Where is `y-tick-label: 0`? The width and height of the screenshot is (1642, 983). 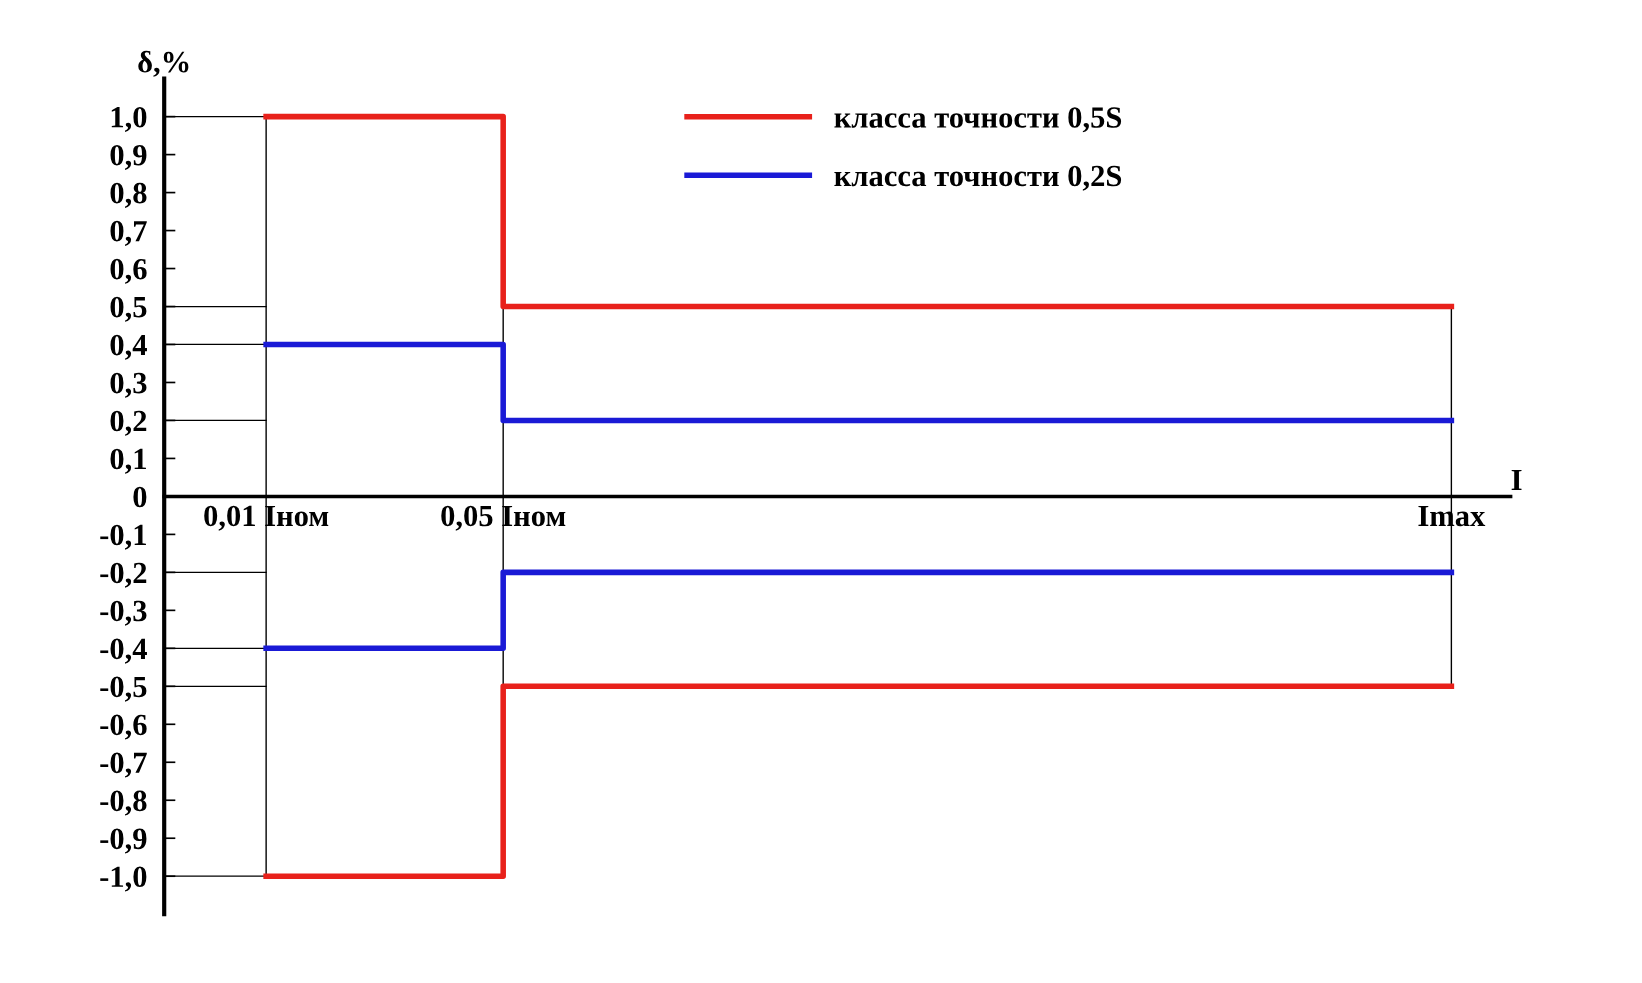
y-tick-label: 0 is located at coordinates (140, 497).